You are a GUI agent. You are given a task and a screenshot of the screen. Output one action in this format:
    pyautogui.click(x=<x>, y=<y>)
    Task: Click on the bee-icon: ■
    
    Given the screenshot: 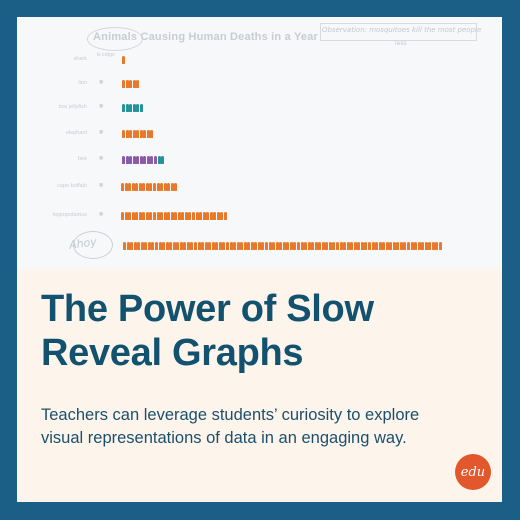 What is the action you would take?
    pyautogui.click(x=101, y=158)
    